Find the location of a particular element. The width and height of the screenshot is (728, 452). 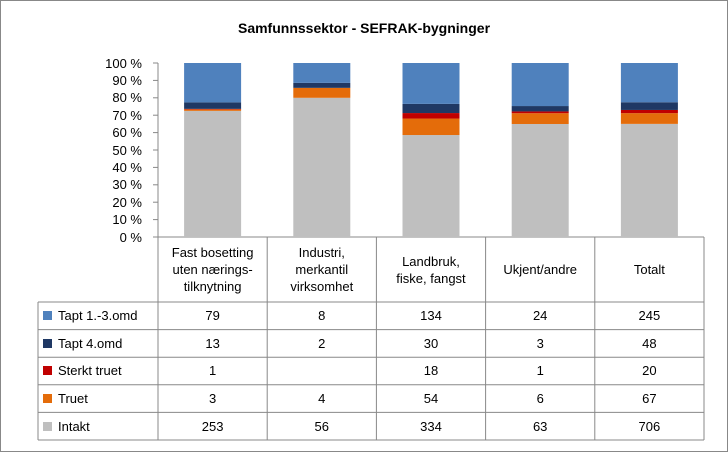

table-cell is located at coordinates (321, 371).